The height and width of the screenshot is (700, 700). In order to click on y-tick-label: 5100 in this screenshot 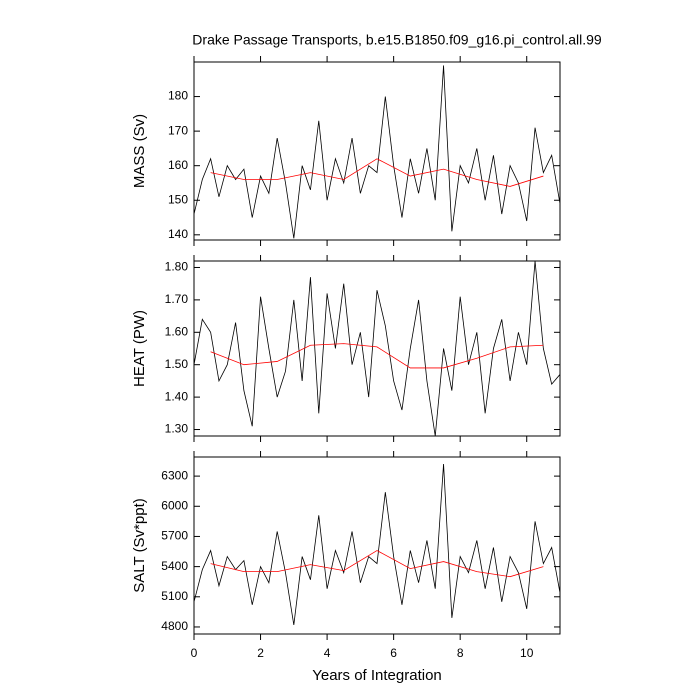, I will do `click(174, 596)`.